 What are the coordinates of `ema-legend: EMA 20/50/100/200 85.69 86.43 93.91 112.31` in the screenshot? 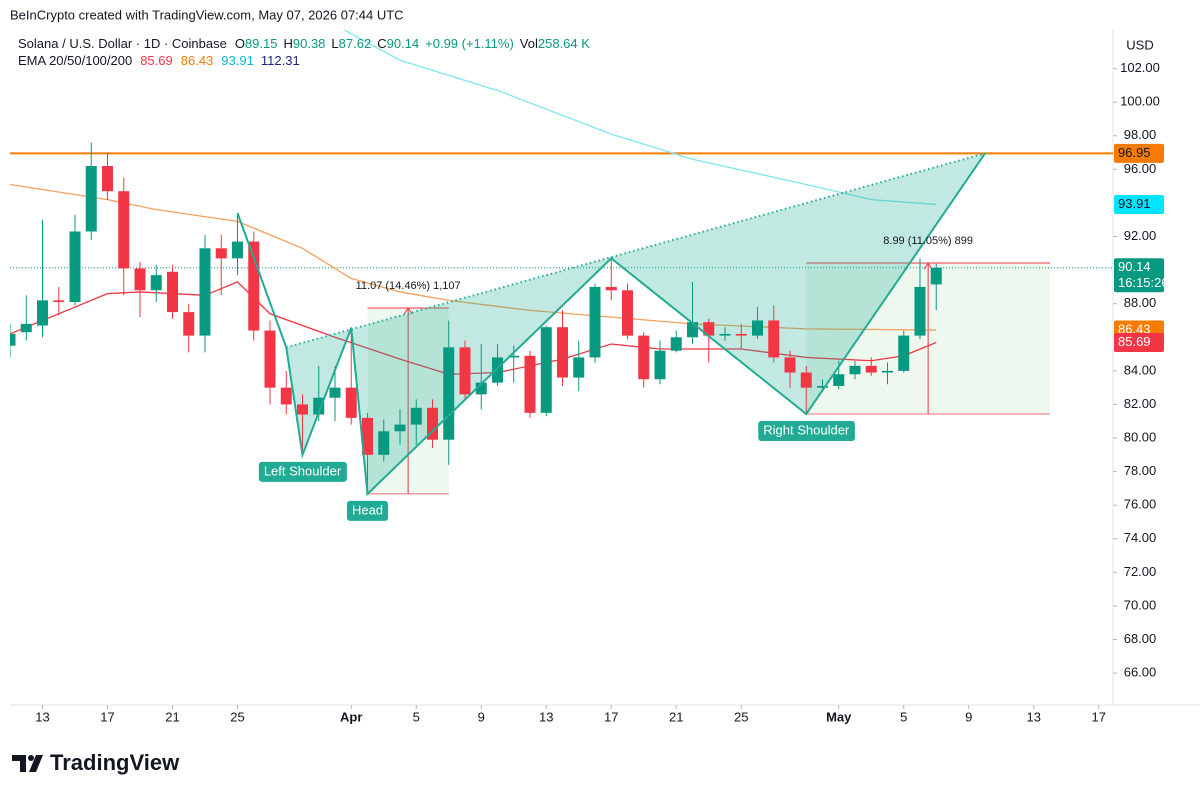 It's located at (159, 60).